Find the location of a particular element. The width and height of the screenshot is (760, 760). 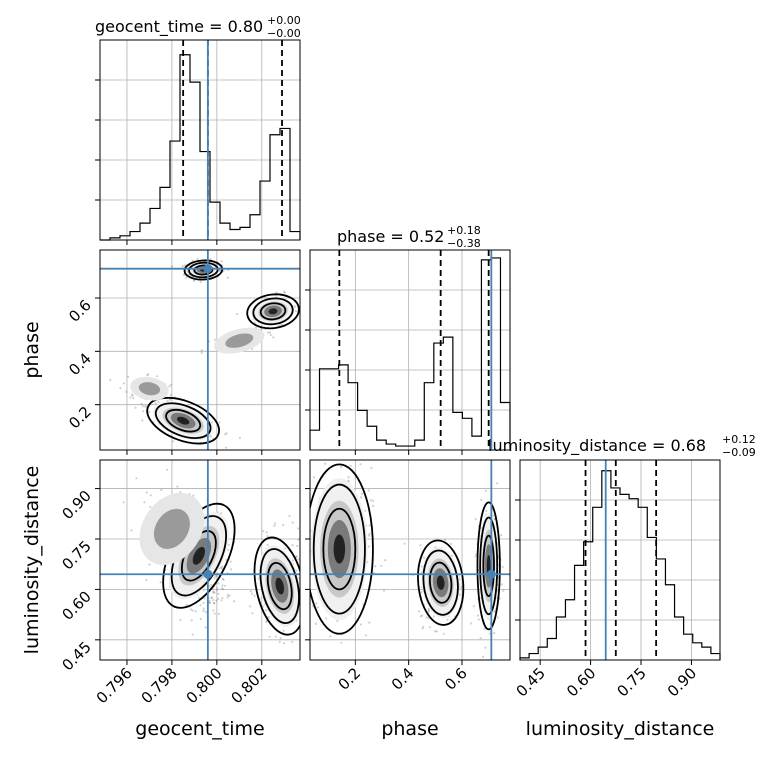

axis-frame-phase is located at coordinates (410, 350).